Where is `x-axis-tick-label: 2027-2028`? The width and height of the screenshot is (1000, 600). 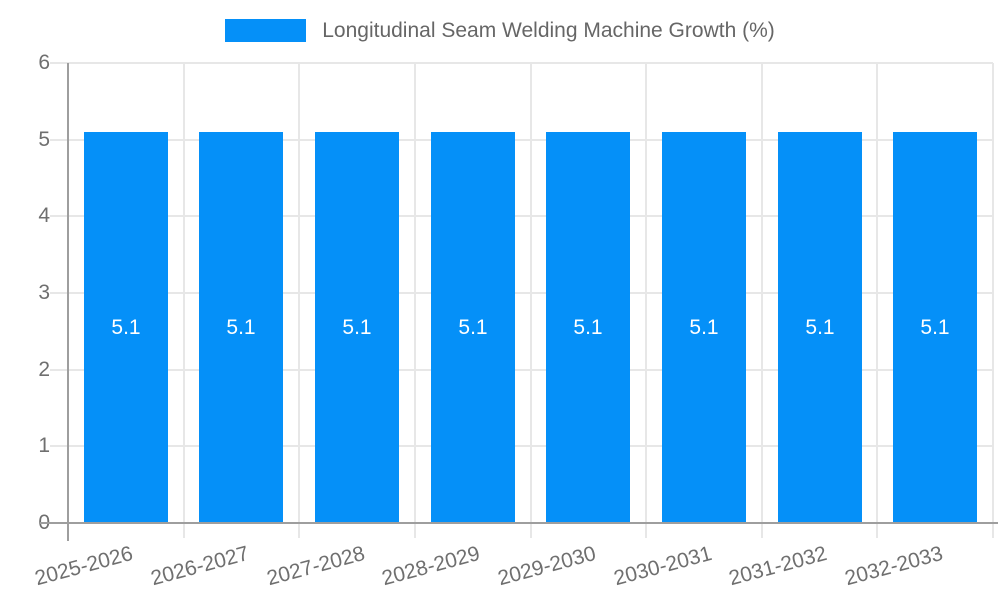 x-axis-tick-label: 2027-2028 is located at coordinates (316, 566).